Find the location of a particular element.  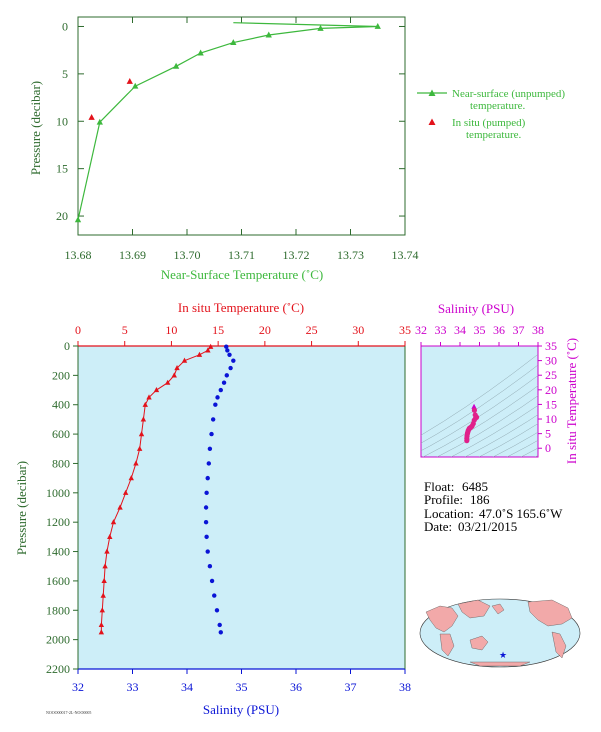

ts-y-tick-label: 15 is located at coordinates (551, 404).